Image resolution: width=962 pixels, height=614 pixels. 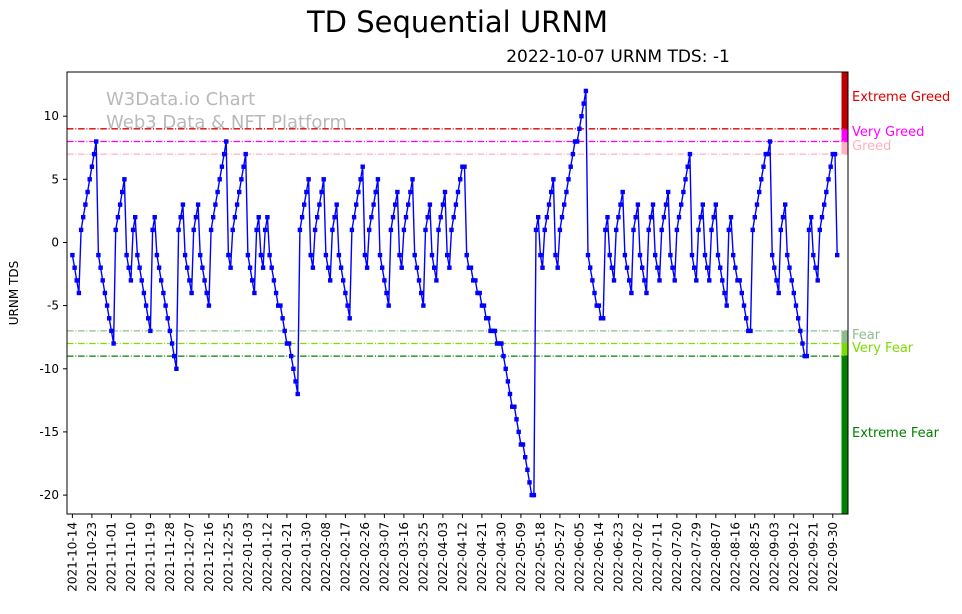 I want to click on chart-subtitle: 2022-10-07 URNM TDS: -1, so click(x=618, y=57).